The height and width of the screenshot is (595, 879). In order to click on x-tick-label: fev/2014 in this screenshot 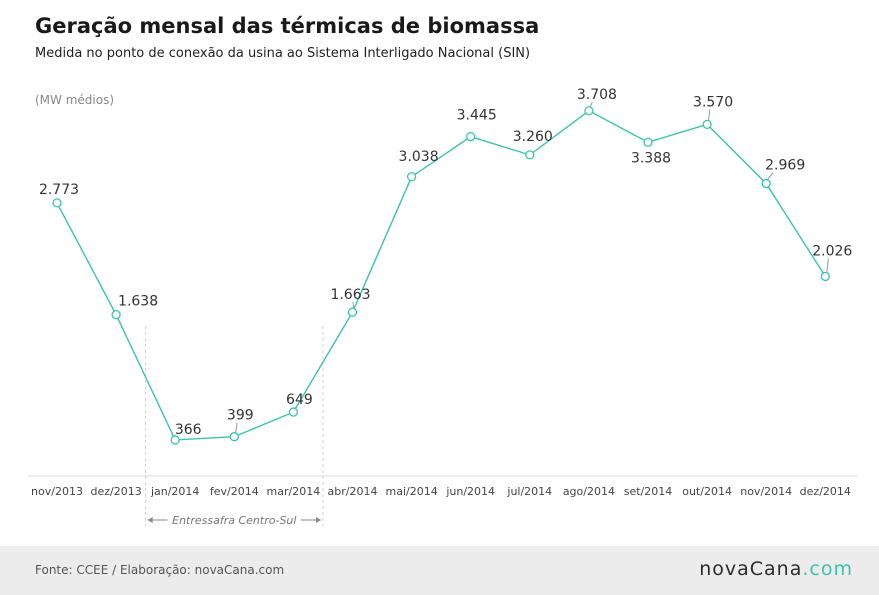, I will do `click(234, 491)`.